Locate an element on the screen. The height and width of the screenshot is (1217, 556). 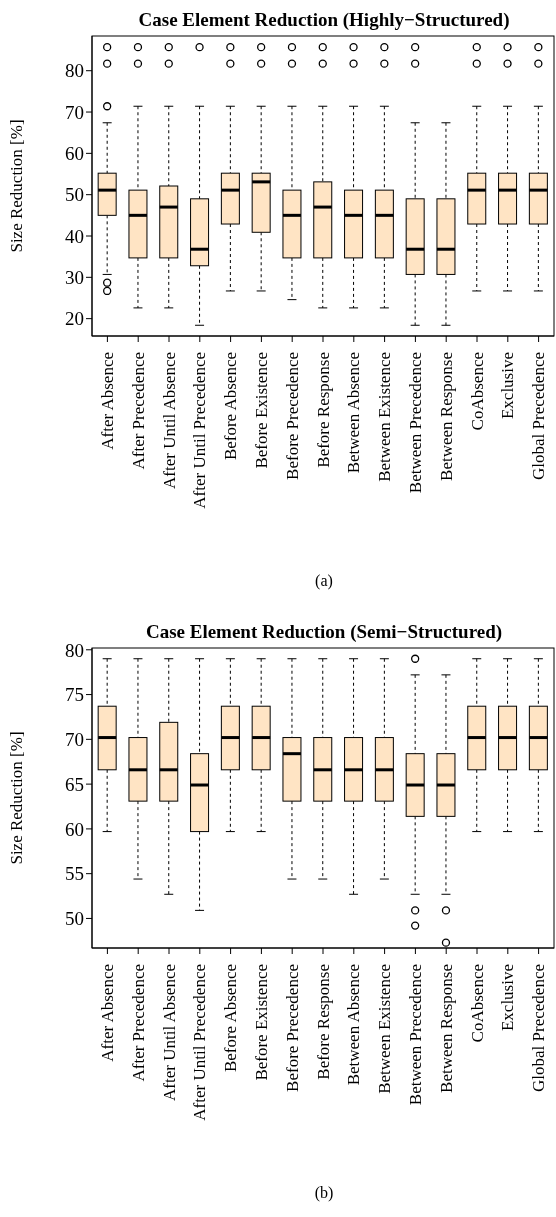
text: (b) is located at coordinates (324, 1193).